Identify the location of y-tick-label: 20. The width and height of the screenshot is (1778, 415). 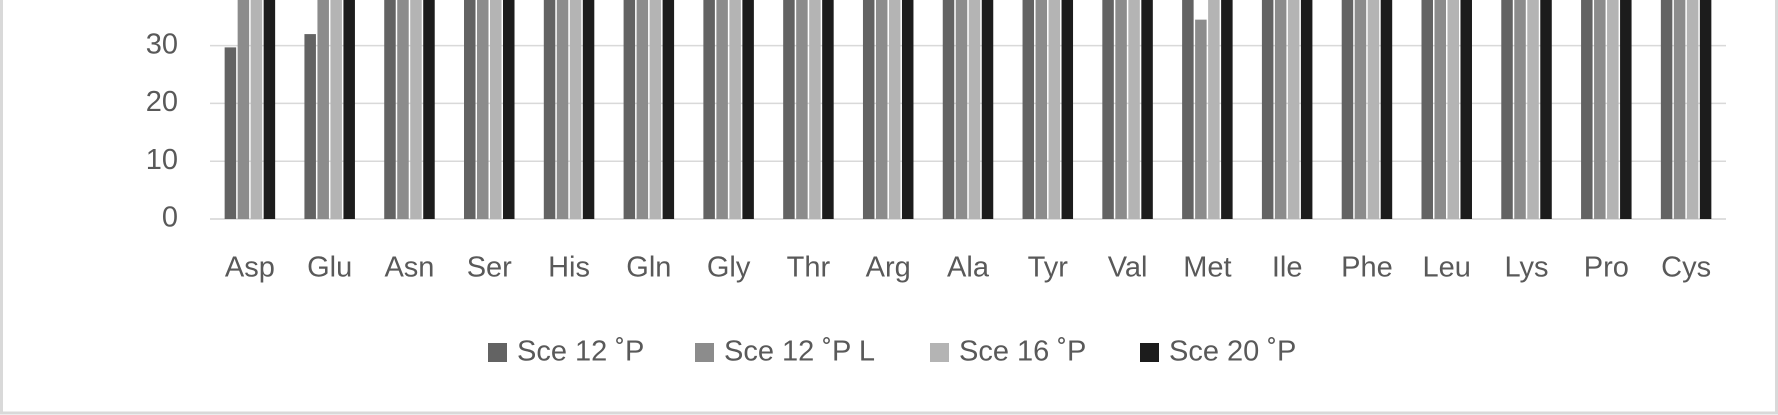
(162, 102).